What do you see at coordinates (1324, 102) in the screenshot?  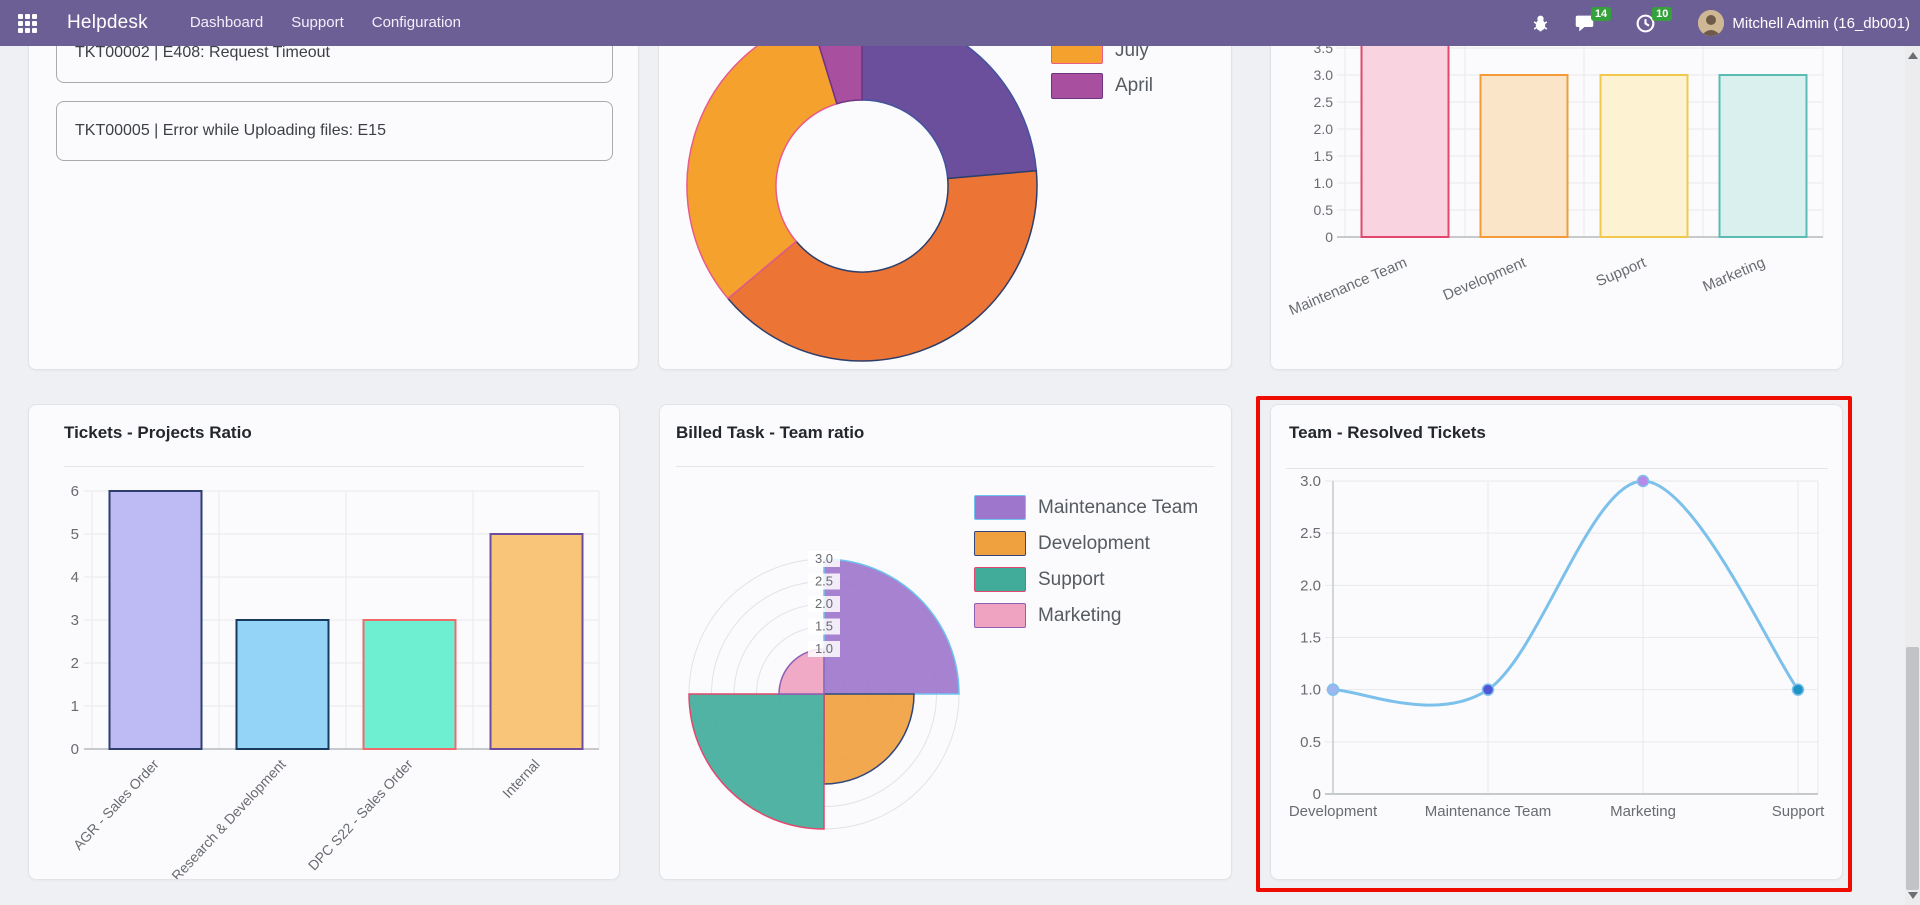 I see `y-tick-label: 2.5` at bounding box center [1324, 102].